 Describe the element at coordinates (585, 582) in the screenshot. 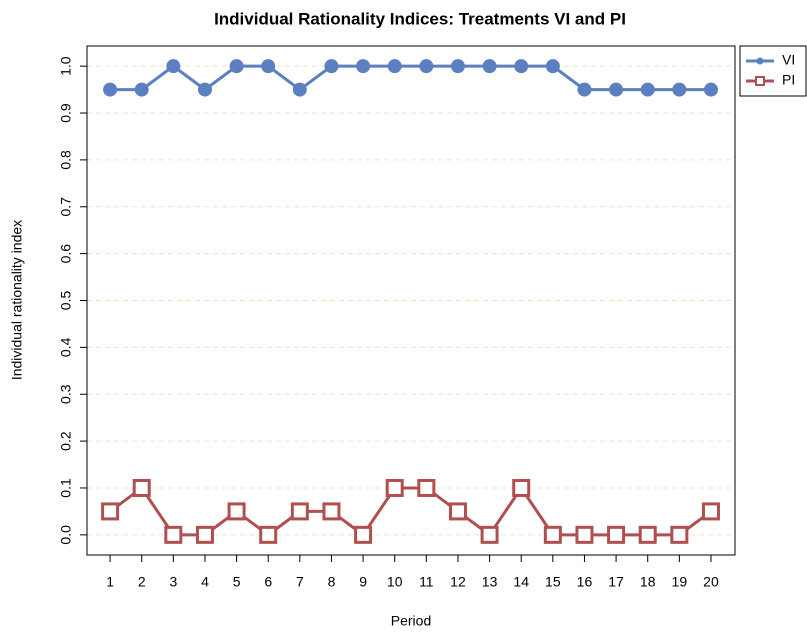

I see `x-tick-label: 16` at that location.